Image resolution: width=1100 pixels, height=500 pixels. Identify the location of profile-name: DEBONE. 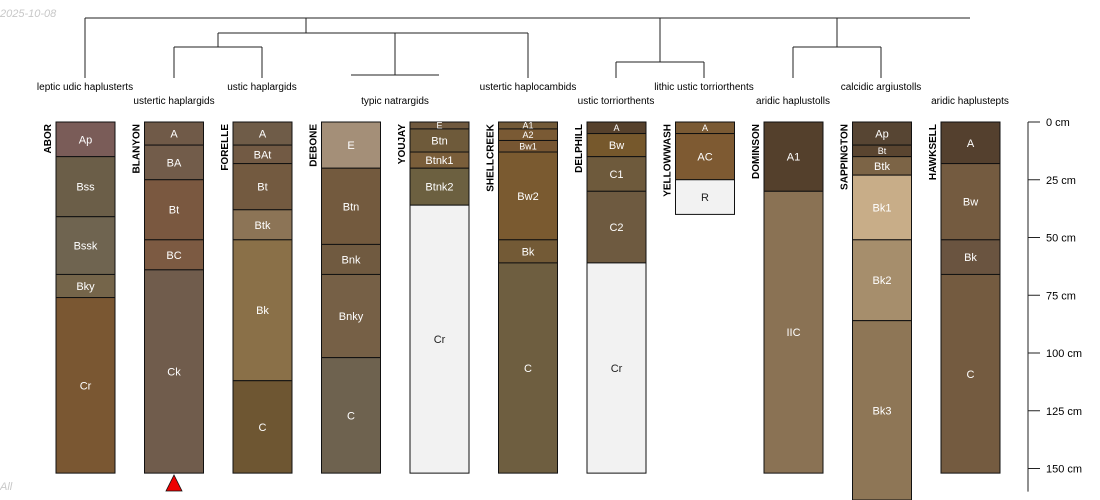
(314, 145).